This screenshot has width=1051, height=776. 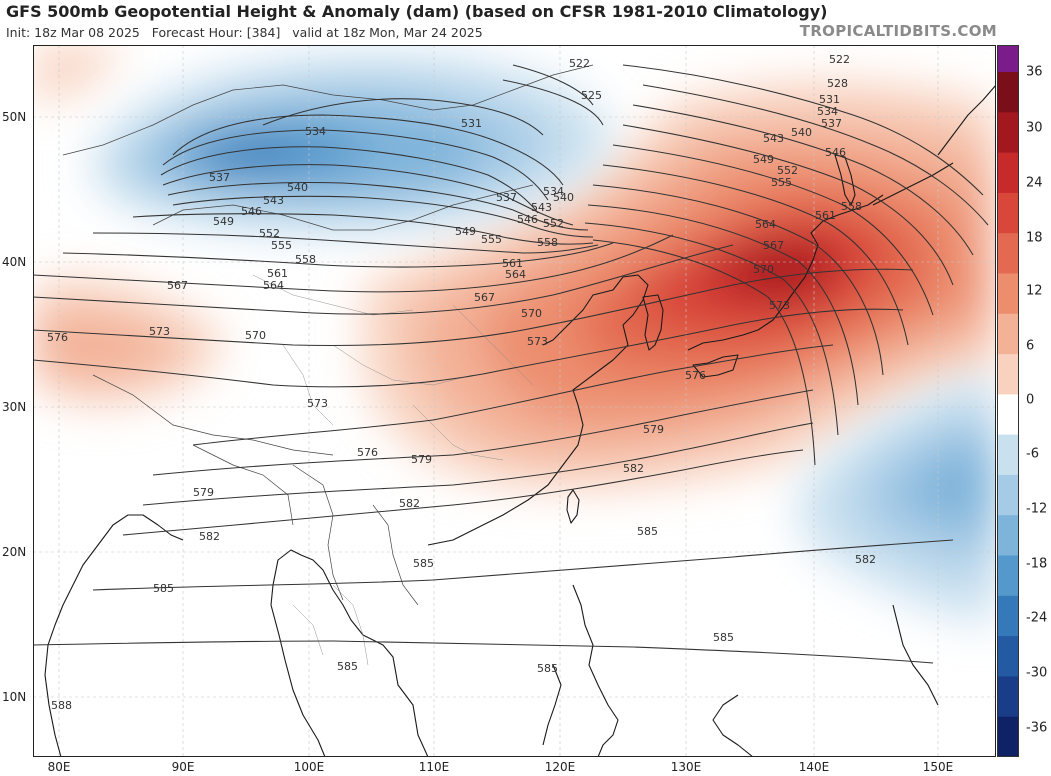 I want to click on valid-time: valid at 18z Mon, Mar 24 2025, so click(x=387, y=32).